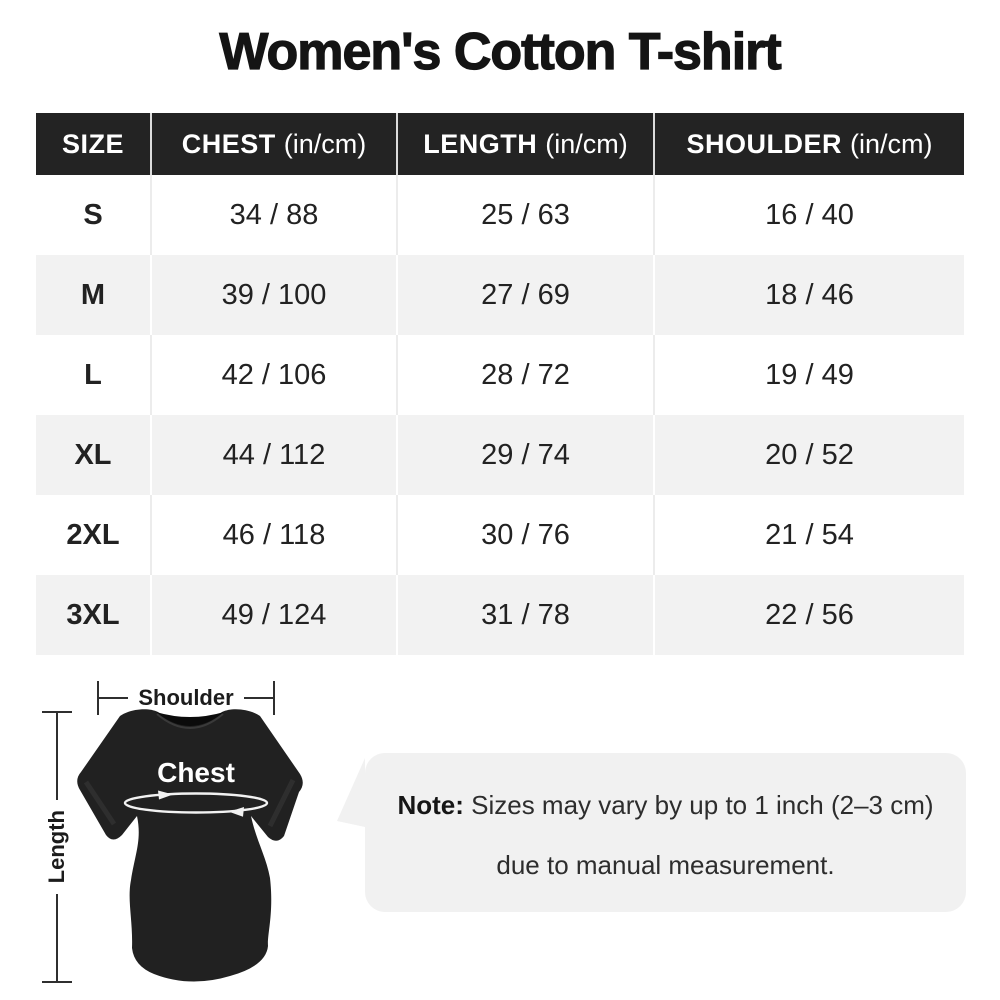  Describe the element at coordinates (275, 615) in the screenshot. I see `chest-value: 49 / 124` at that location.